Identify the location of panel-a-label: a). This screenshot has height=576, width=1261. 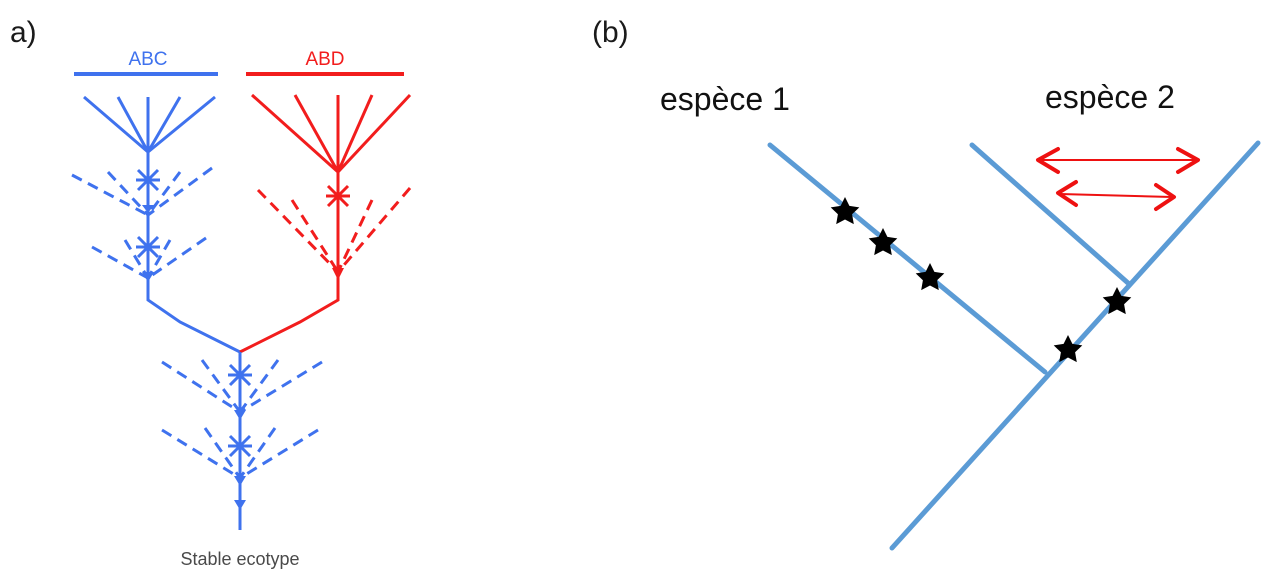
(23, 32).